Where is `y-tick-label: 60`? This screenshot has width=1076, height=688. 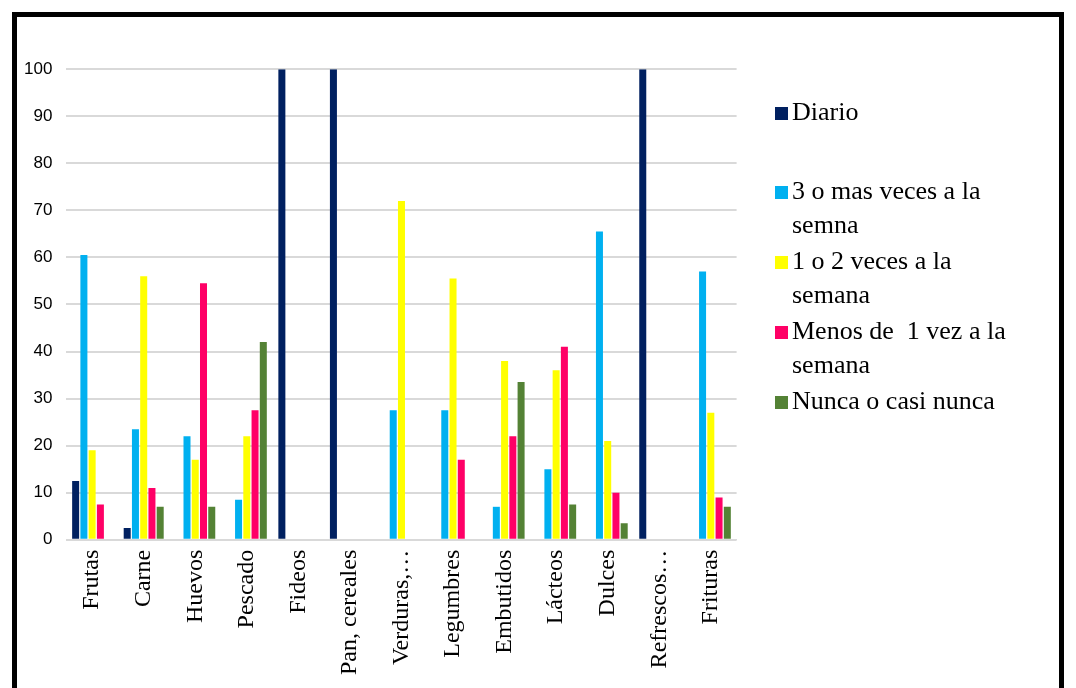
y-tick-label: 60 is located at coordinates (43, 257).